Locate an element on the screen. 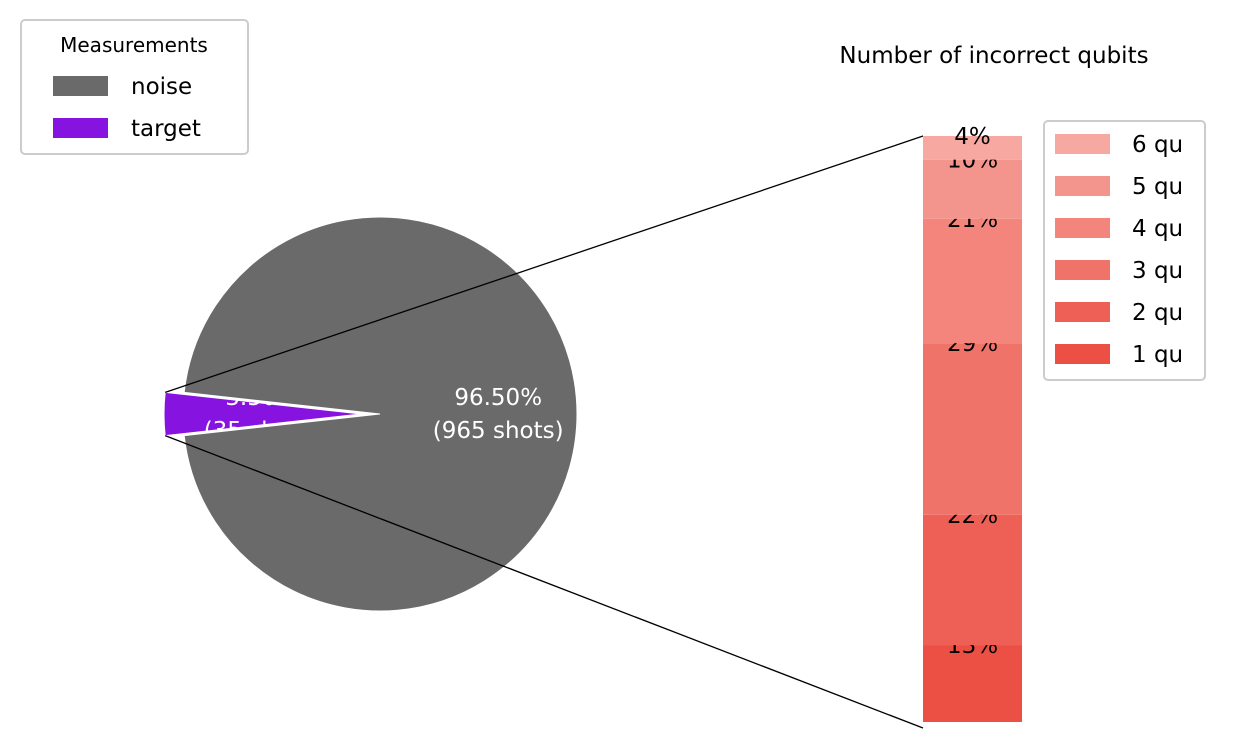 The image size is (1238, 752). pie-legend: Measurements noise target is located at coordinates (134, 87).